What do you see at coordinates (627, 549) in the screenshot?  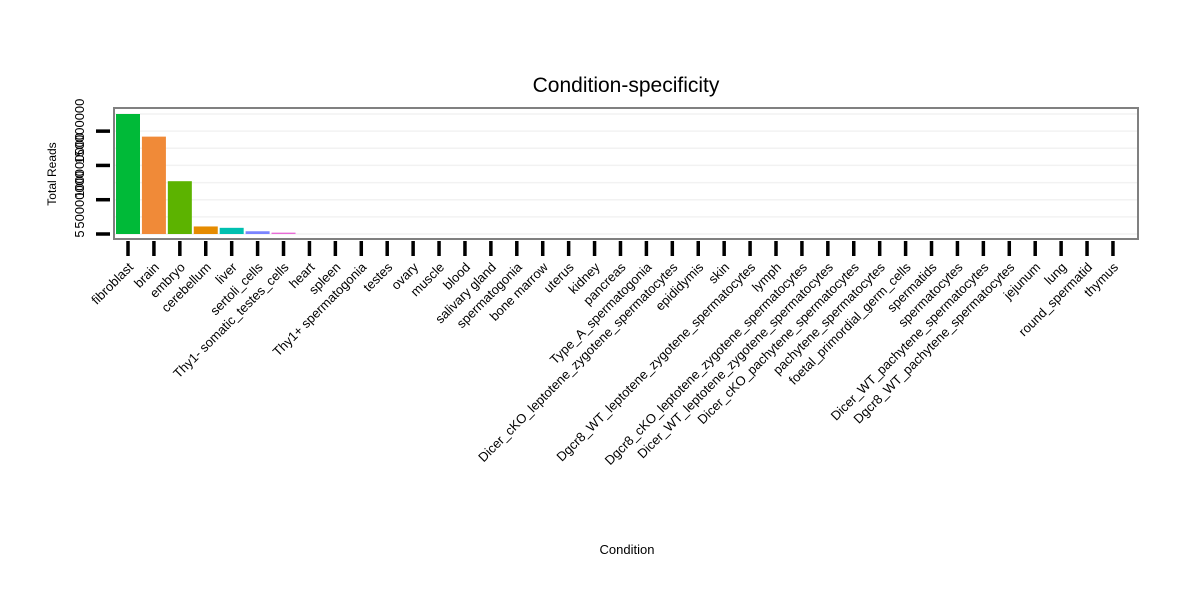 I see `x-axis-label: Condition` at bounding box center [627, 549].